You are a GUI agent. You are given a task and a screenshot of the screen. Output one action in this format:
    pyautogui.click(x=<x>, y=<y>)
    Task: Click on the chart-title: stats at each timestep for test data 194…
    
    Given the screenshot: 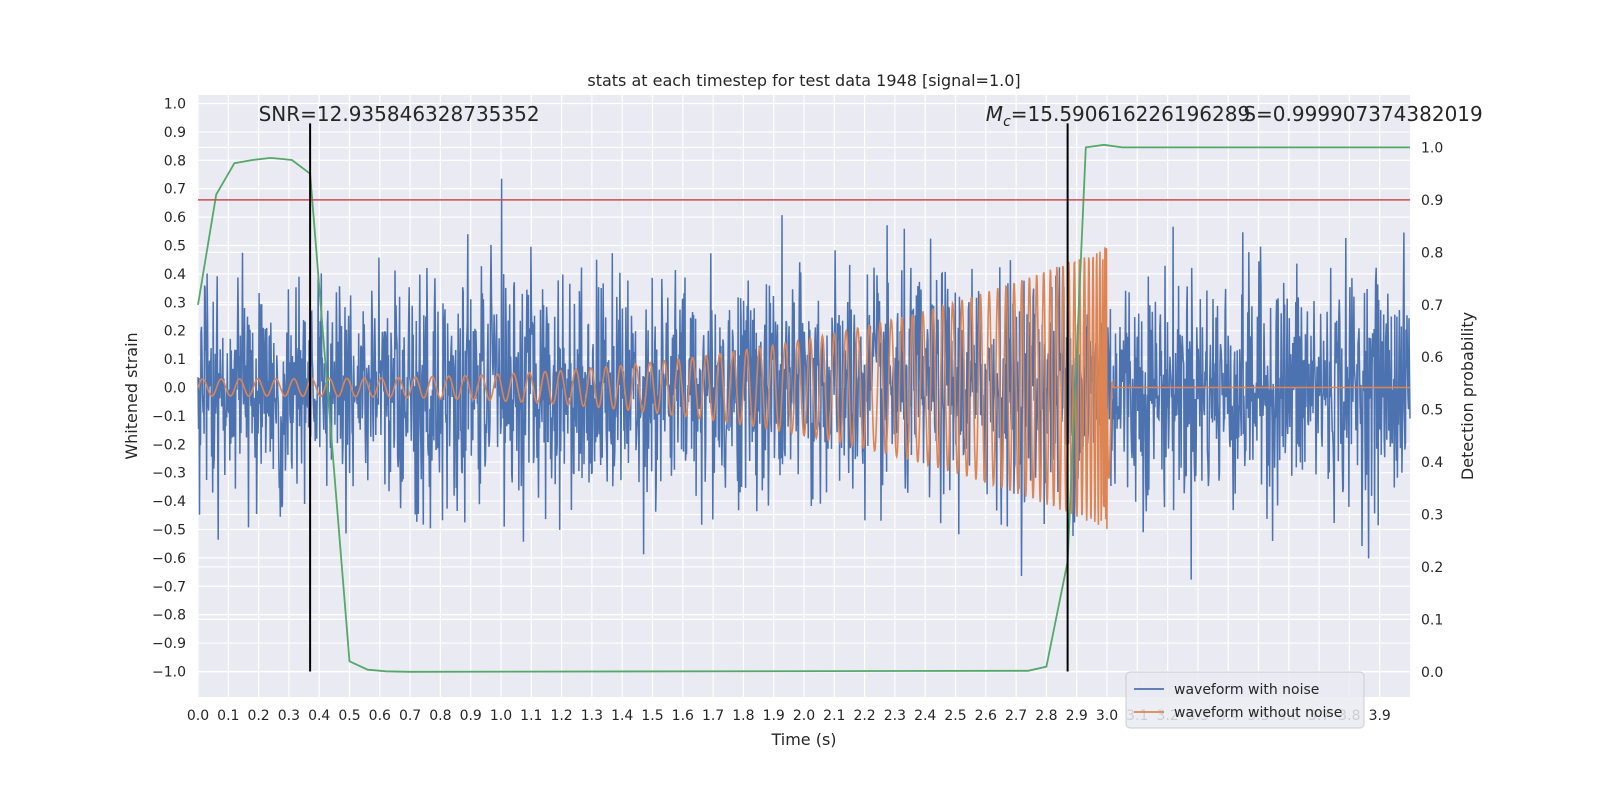 What is the action you would take?
    pyautogui.click(x=803, y=80)
    